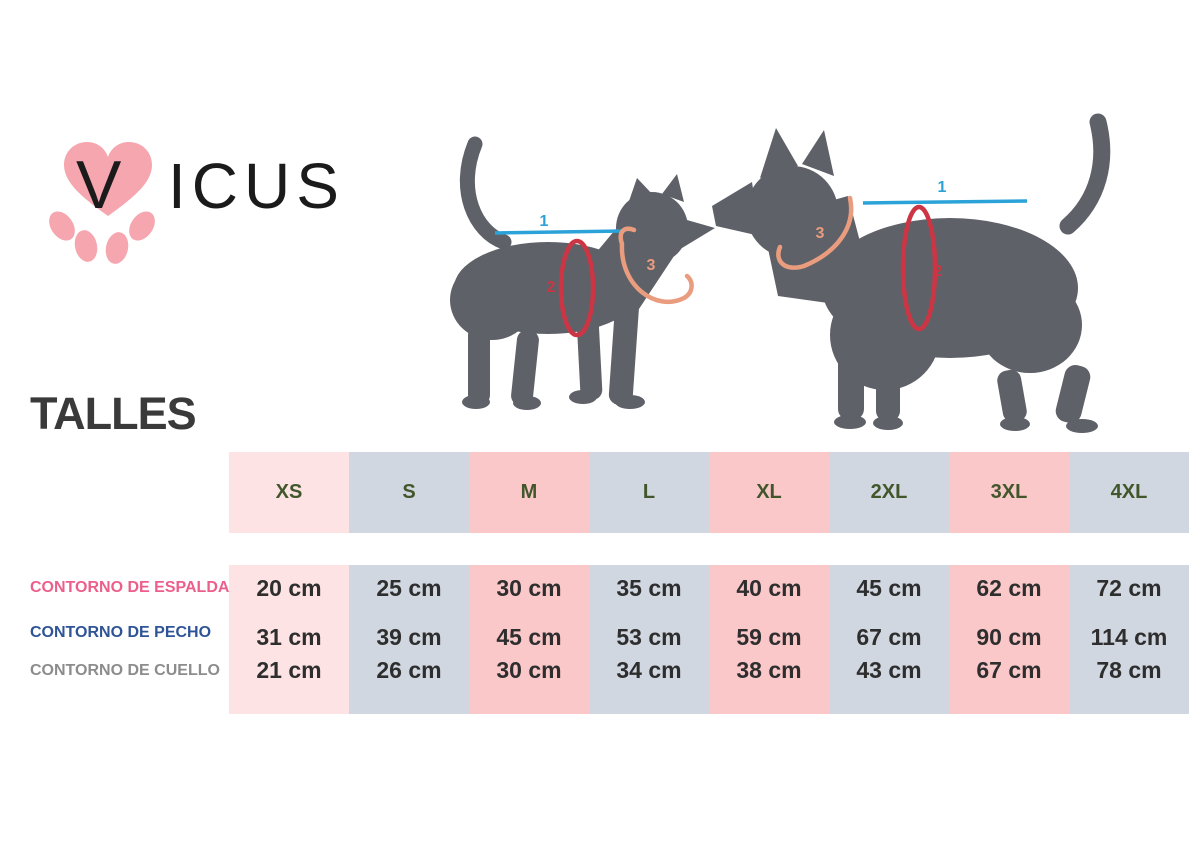  Describe the element at coordinates (1129, 588) in the screenshot. I see `cell-espalda-4xl: 72 cm` at that location.